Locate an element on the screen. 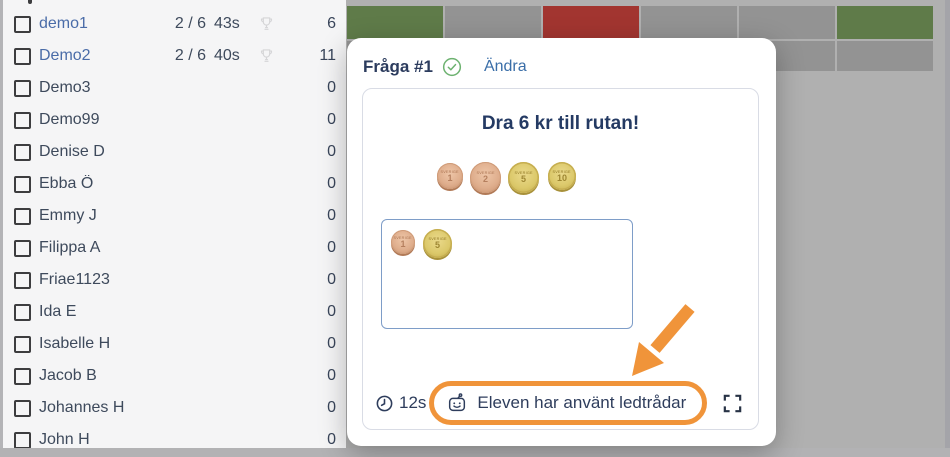  student-row: Filippa A 0 is located at coordinates (173, 248).